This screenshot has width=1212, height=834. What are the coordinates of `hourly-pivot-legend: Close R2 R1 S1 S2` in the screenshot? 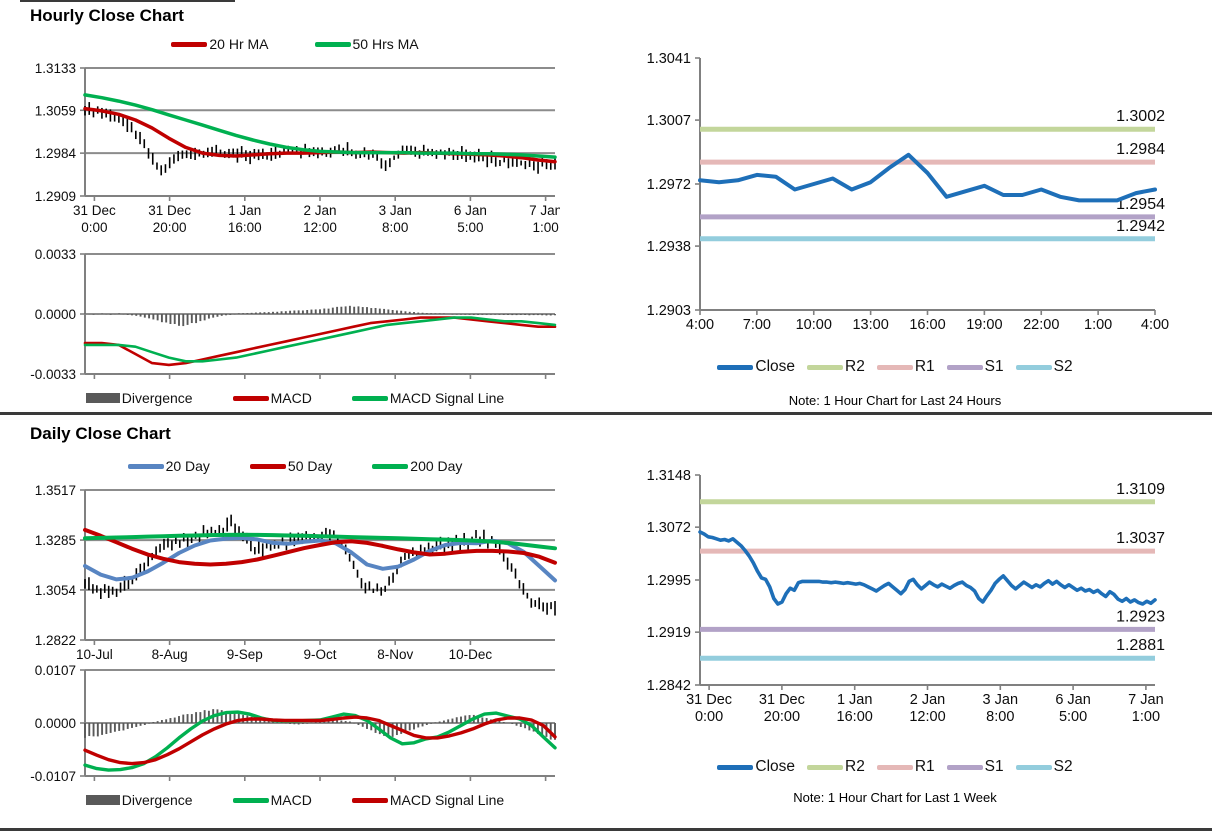 It's located at (895, 367).